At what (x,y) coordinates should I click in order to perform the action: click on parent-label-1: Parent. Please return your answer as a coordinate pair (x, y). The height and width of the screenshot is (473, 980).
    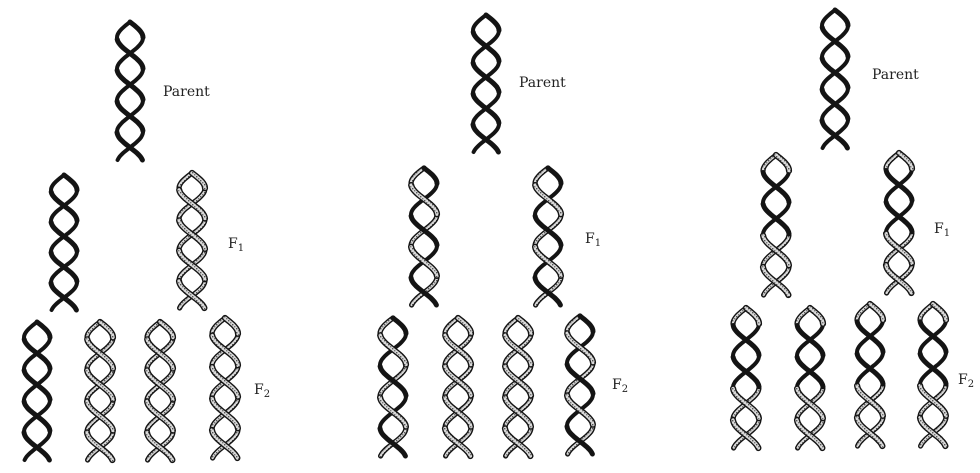
    Looking at the image, I should click on (186, 92).